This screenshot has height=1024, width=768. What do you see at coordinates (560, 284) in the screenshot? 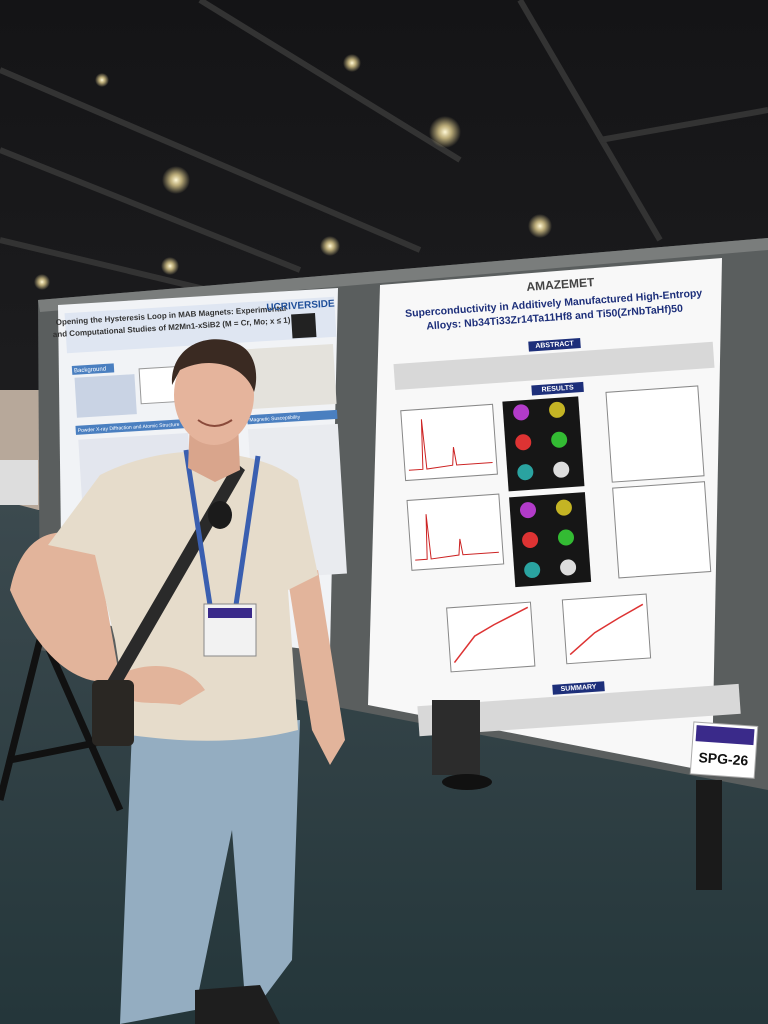
I see `right-logo: AMAZEMET` at bounding box center [560, 284].